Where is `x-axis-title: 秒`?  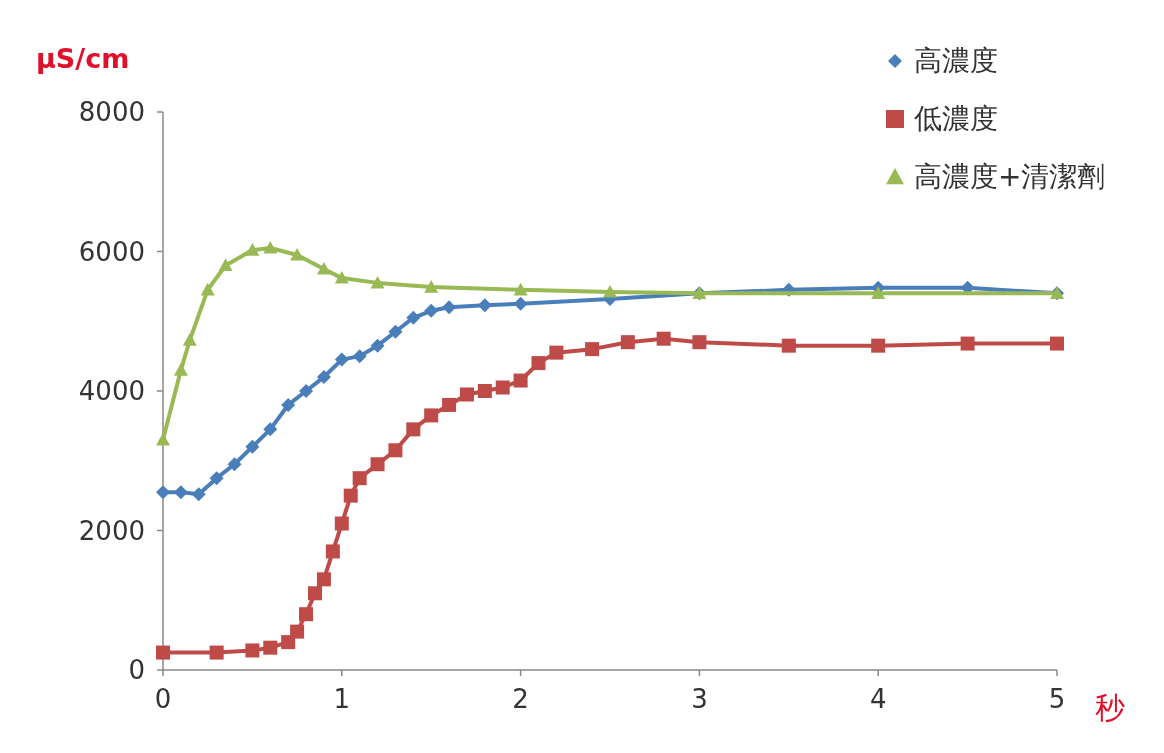 x-axis-title: 秒 is located at coordinates (1110, 707).